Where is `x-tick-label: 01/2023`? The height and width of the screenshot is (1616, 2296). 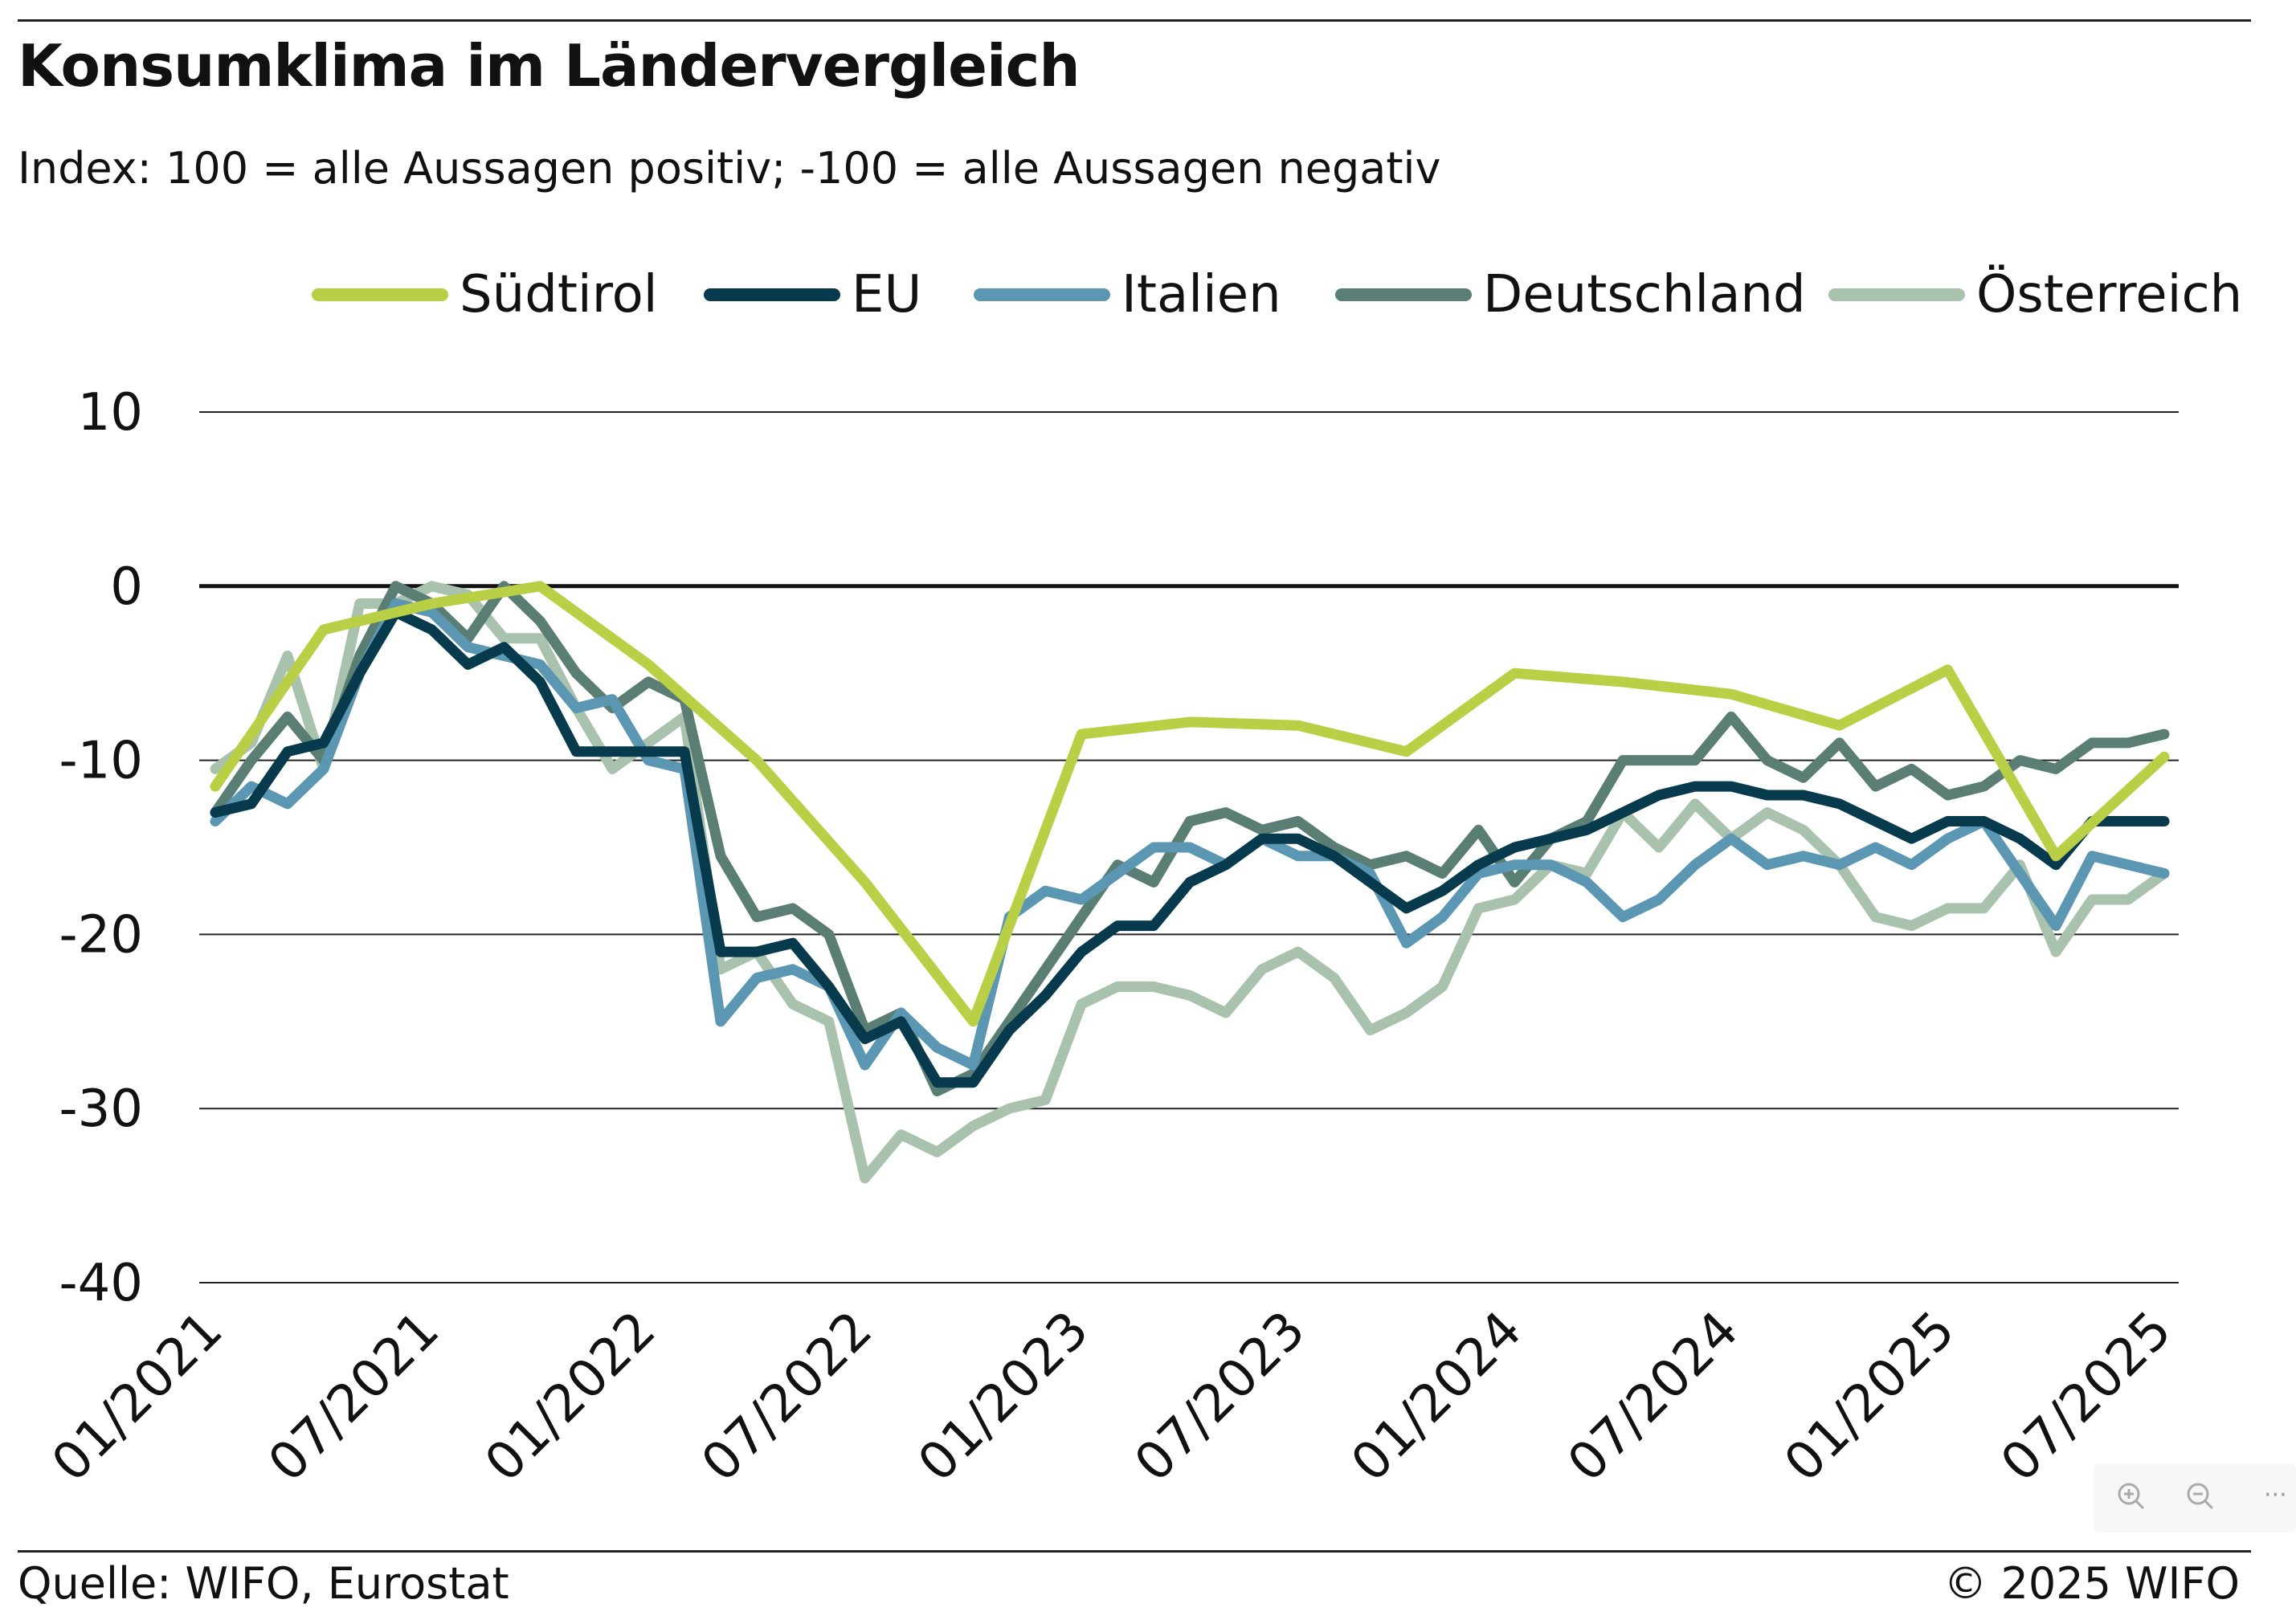 x-tick-label: 01/2023 is located at coordinates (1003, 1396).